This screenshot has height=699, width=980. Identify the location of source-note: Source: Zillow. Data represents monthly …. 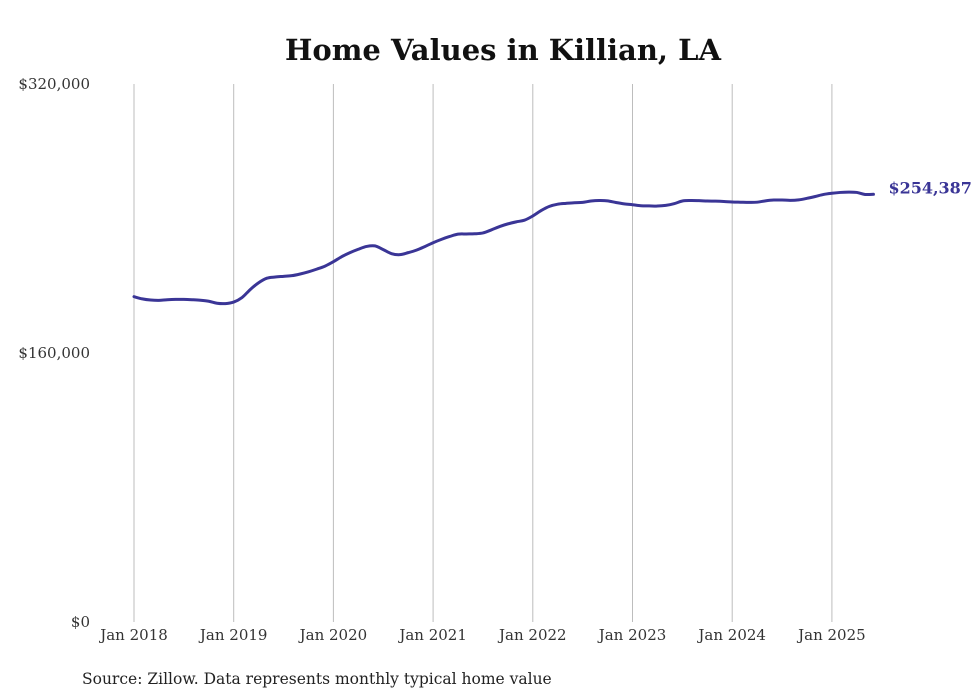
(317, 679).